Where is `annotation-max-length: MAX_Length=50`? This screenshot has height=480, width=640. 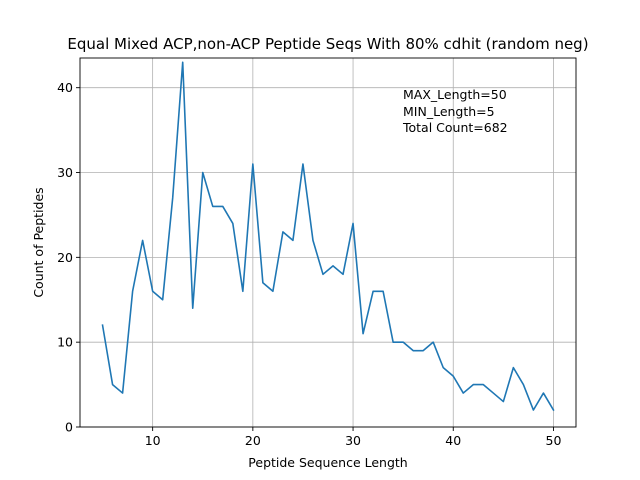 annotation-max-length: MAX_Length=50 is located at coordinates (455, 94).